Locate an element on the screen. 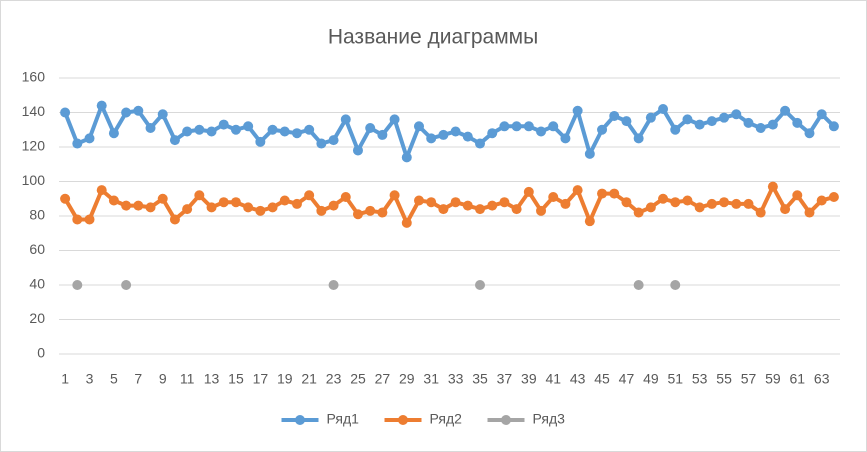 Image resolution: width=867 pixels, height=452 pixels. x-tick-label: 9 is located at coordinates (163, 379).